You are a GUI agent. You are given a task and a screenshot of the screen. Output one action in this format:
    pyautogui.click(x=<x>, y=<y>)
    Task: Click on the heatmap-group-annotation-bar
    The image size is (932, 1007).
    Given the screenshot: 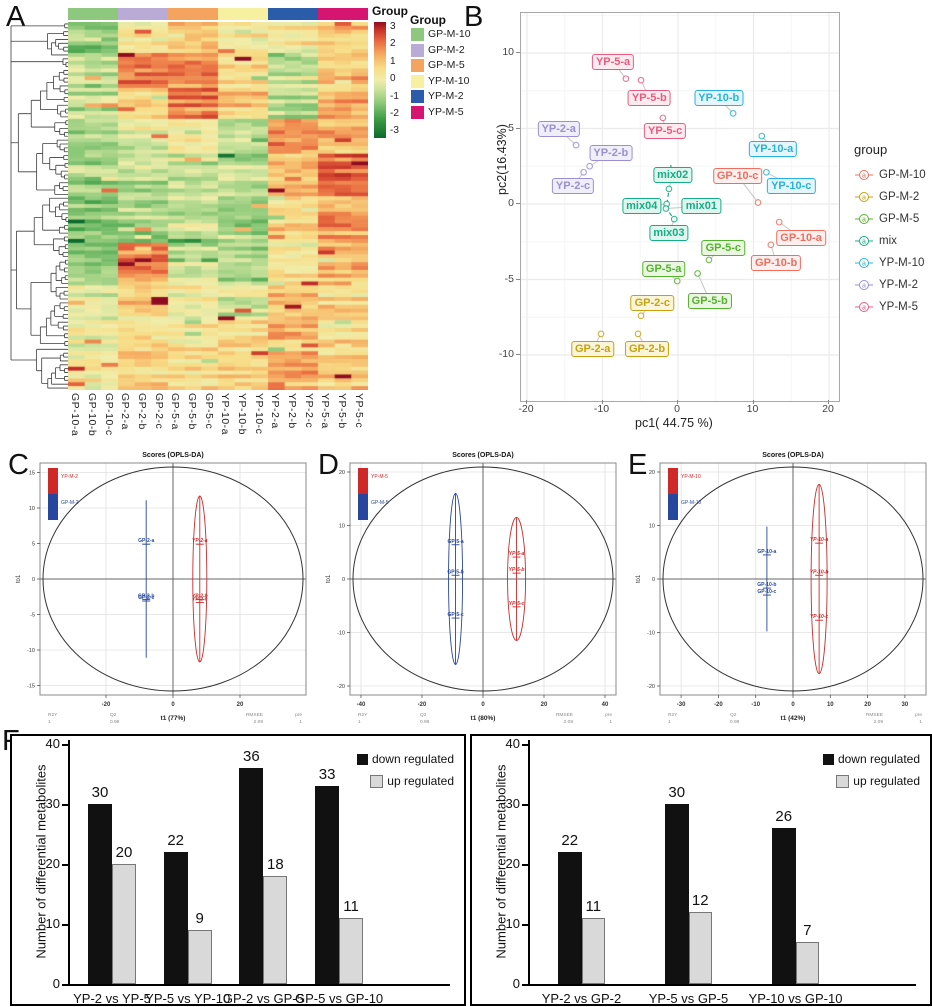 What is the action you would take?
    pyautogui.click(x=218, y=14)
    